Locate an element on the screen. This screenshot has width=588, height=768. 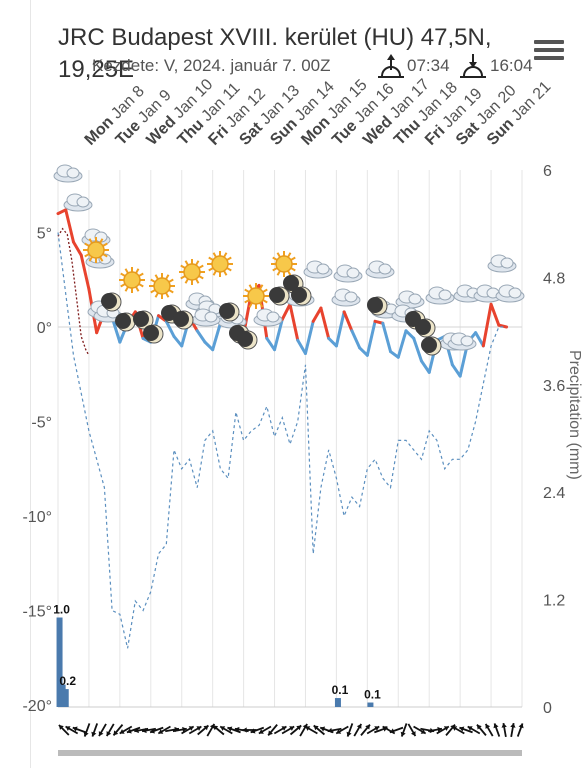
dewpoint-line is located at coordinates (73, 291).